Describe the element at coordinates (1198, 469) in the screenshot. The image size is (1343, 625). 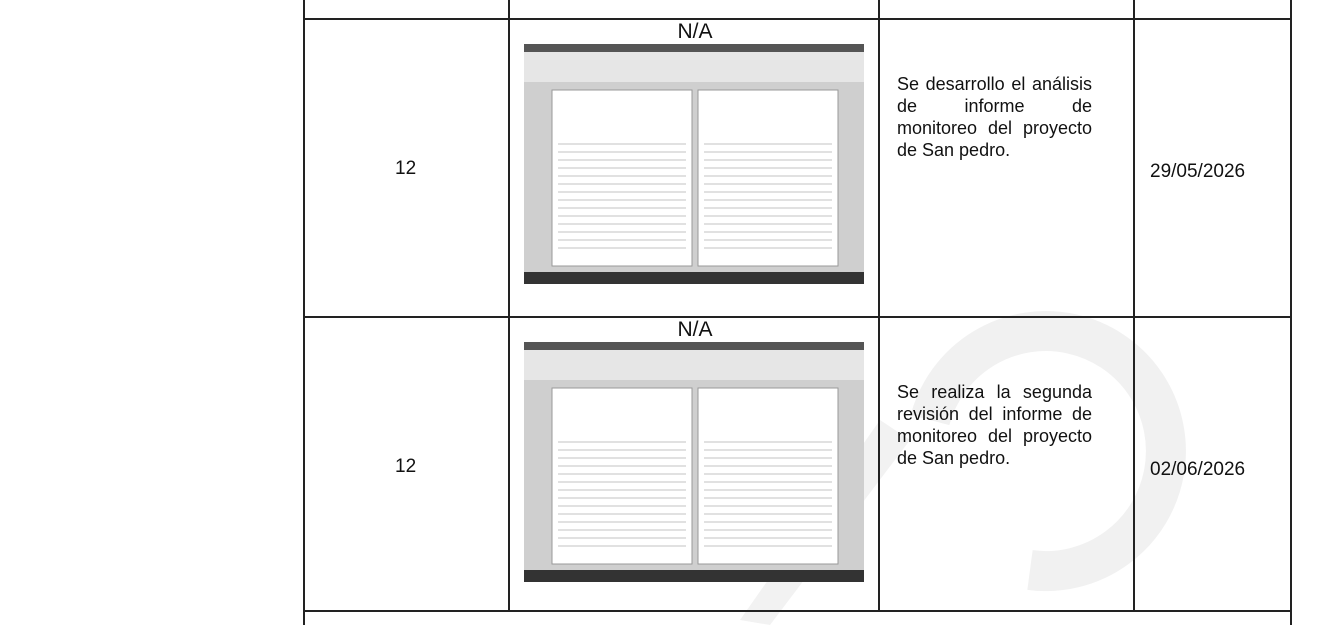
I see `date: 02/06/2026` at that location.